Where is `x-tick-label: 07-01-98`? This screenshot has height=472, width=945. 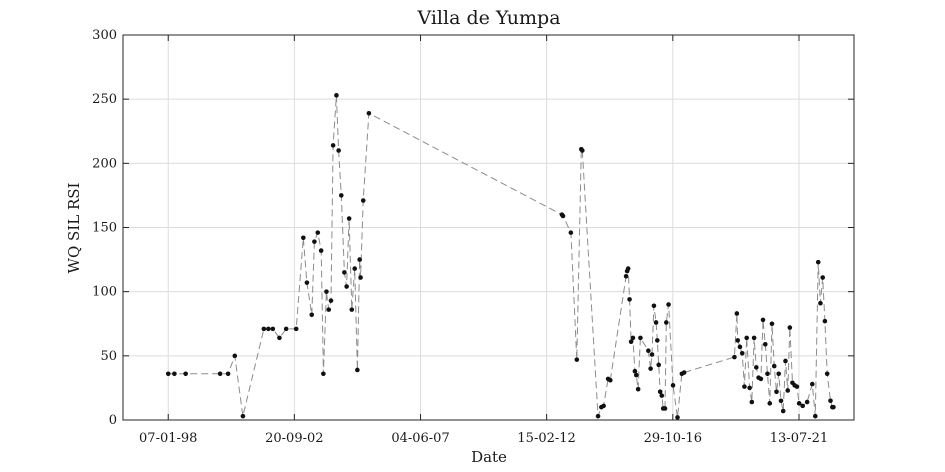
x-tick-label: 07-01-98 is located at coordinates (168, 438).